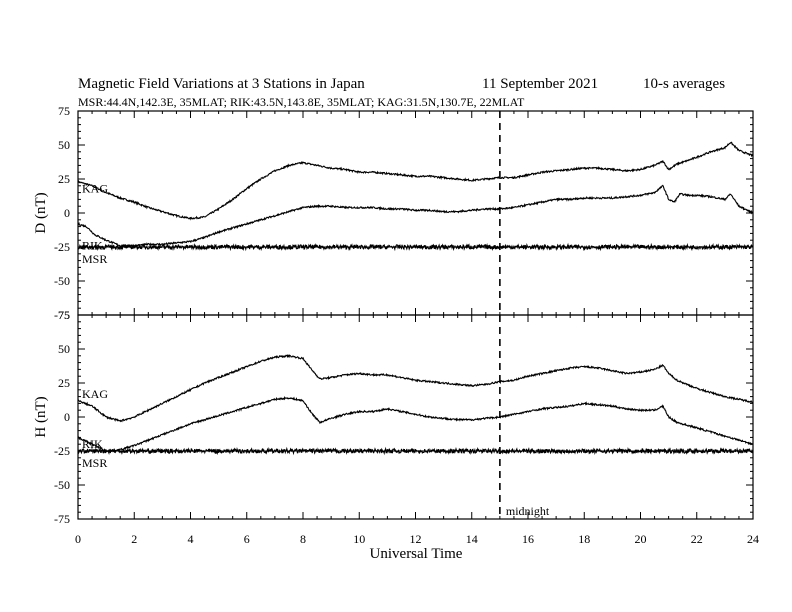 The width and height of the screenshot is (792, 612). What do you see at coordinates (78, 539) in the screenshot?
I see `x-tick-label: 0` at bounding box center [78, 539].